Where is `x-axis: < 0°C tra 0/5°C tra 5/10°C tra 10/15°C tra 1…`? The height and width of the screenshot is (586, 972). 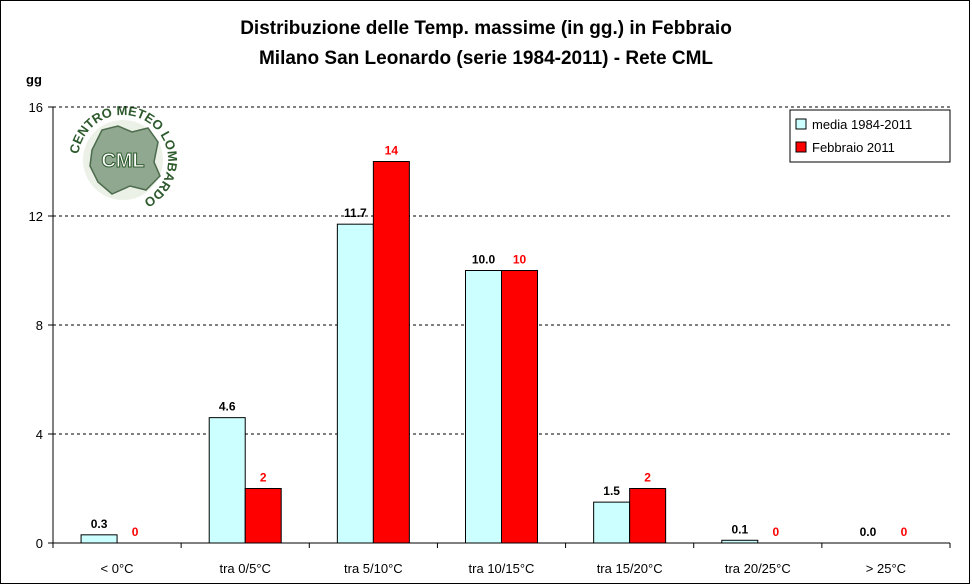
x-axis: < 0°C tra 0/5°C tra 5/10°C tra 10/15°C tra 1… is located at coordinates (501, 559).